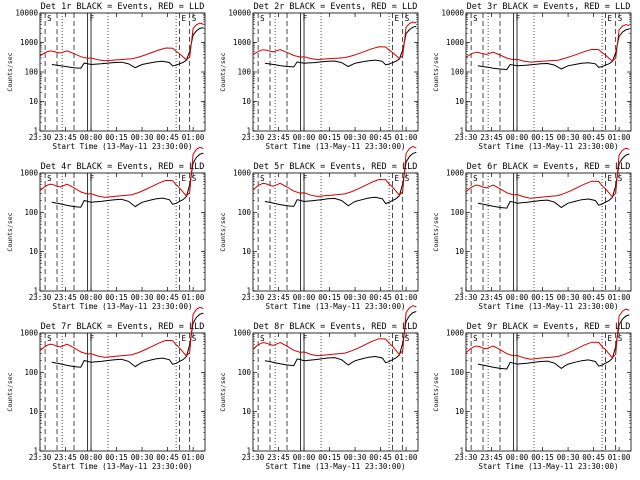 This screenshot has width=640, height=480. Describe the element at coordinates (549, 7) in the screenshot. I see `chart-title: Det 3r BLACK = Events, RED = LLD` at that location.